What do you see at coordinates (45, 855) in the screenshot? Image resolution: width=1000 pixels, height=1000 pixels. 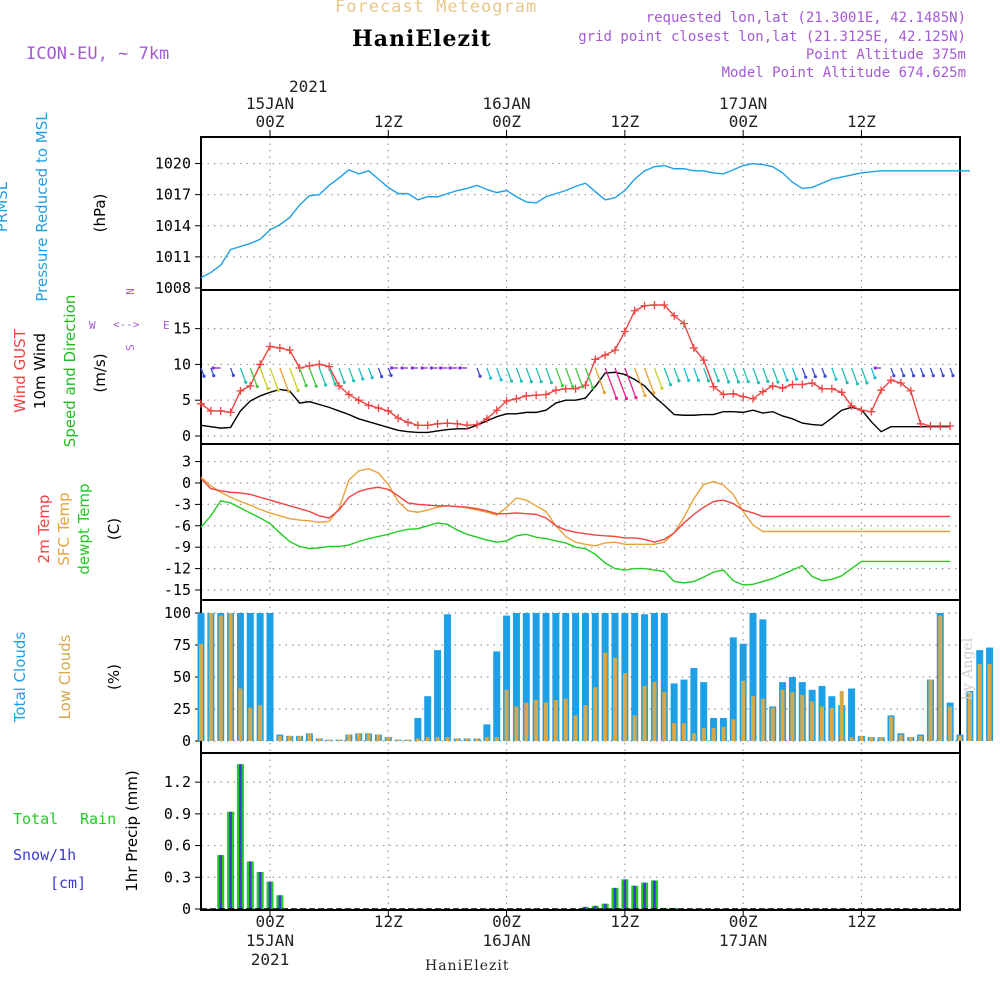 I see `precip-snow-label: Snow/1h` at bounding box center [45, 855].